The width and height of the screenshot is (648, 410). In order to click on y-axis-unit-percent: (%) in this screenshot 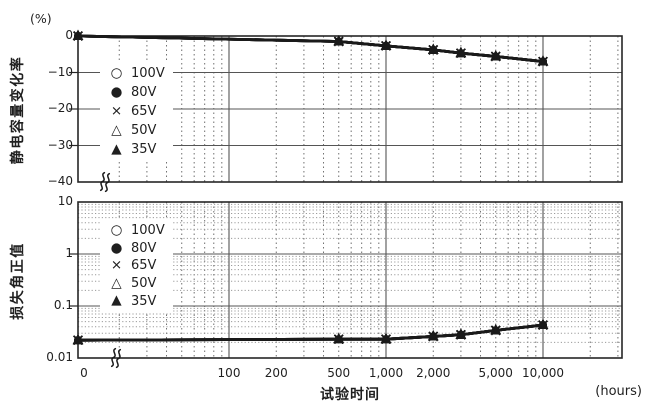, I will do `click(41, 18)`.